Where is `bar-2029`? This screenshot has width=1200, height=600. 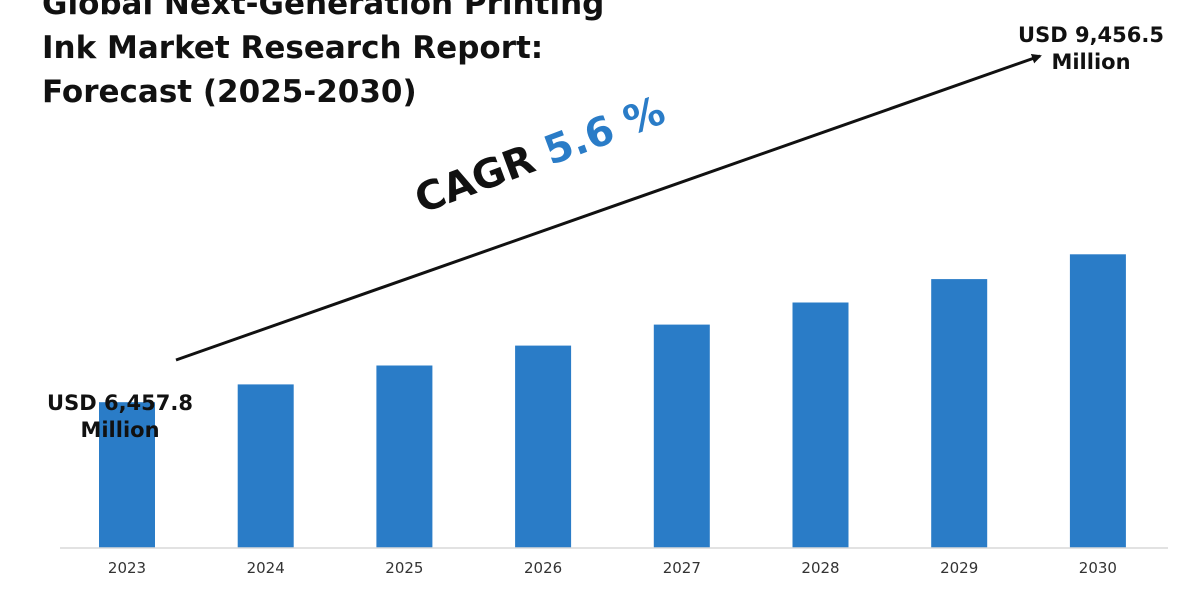 bar-2029 is located at coordinates (959, 413).